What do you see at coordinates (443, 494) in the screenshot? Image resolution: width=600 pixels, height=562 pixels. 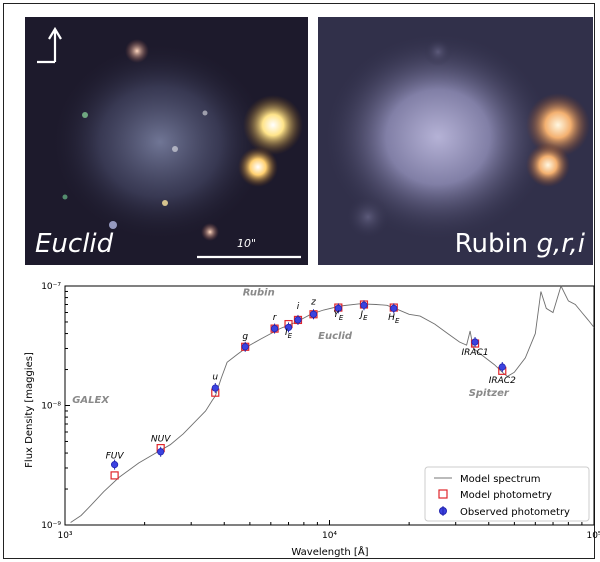 I see `legend-square-swatch` at bounding box center [443, 494].